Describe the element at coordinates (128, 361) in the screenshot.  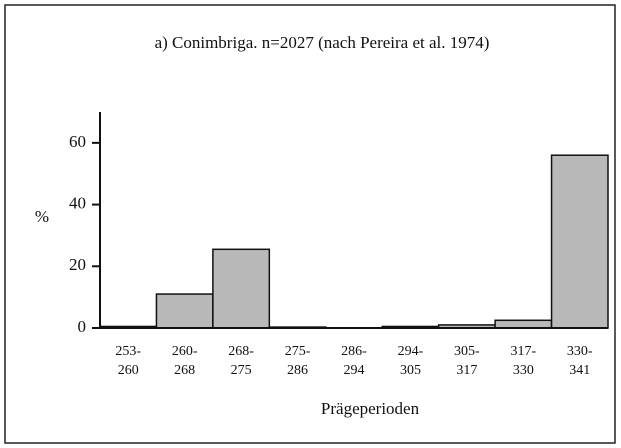
I see `x-tick-label: 253- 260` at that location.